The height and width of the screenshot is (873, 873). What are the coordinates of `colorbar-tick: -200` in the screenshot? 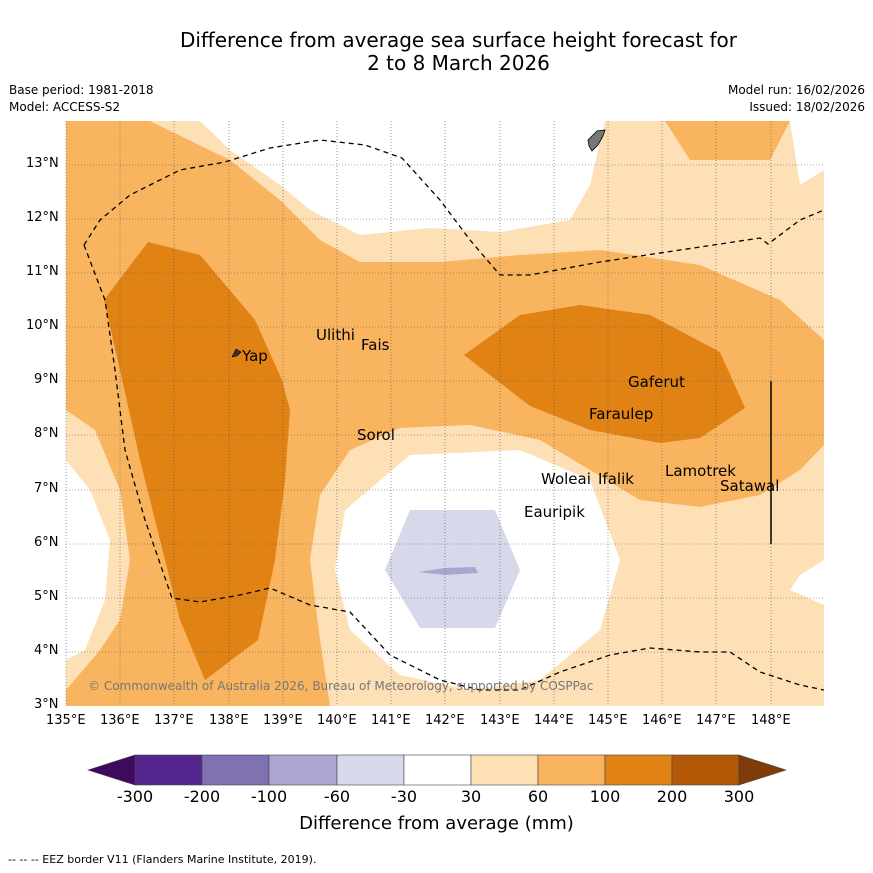 It's located at (202, 796).